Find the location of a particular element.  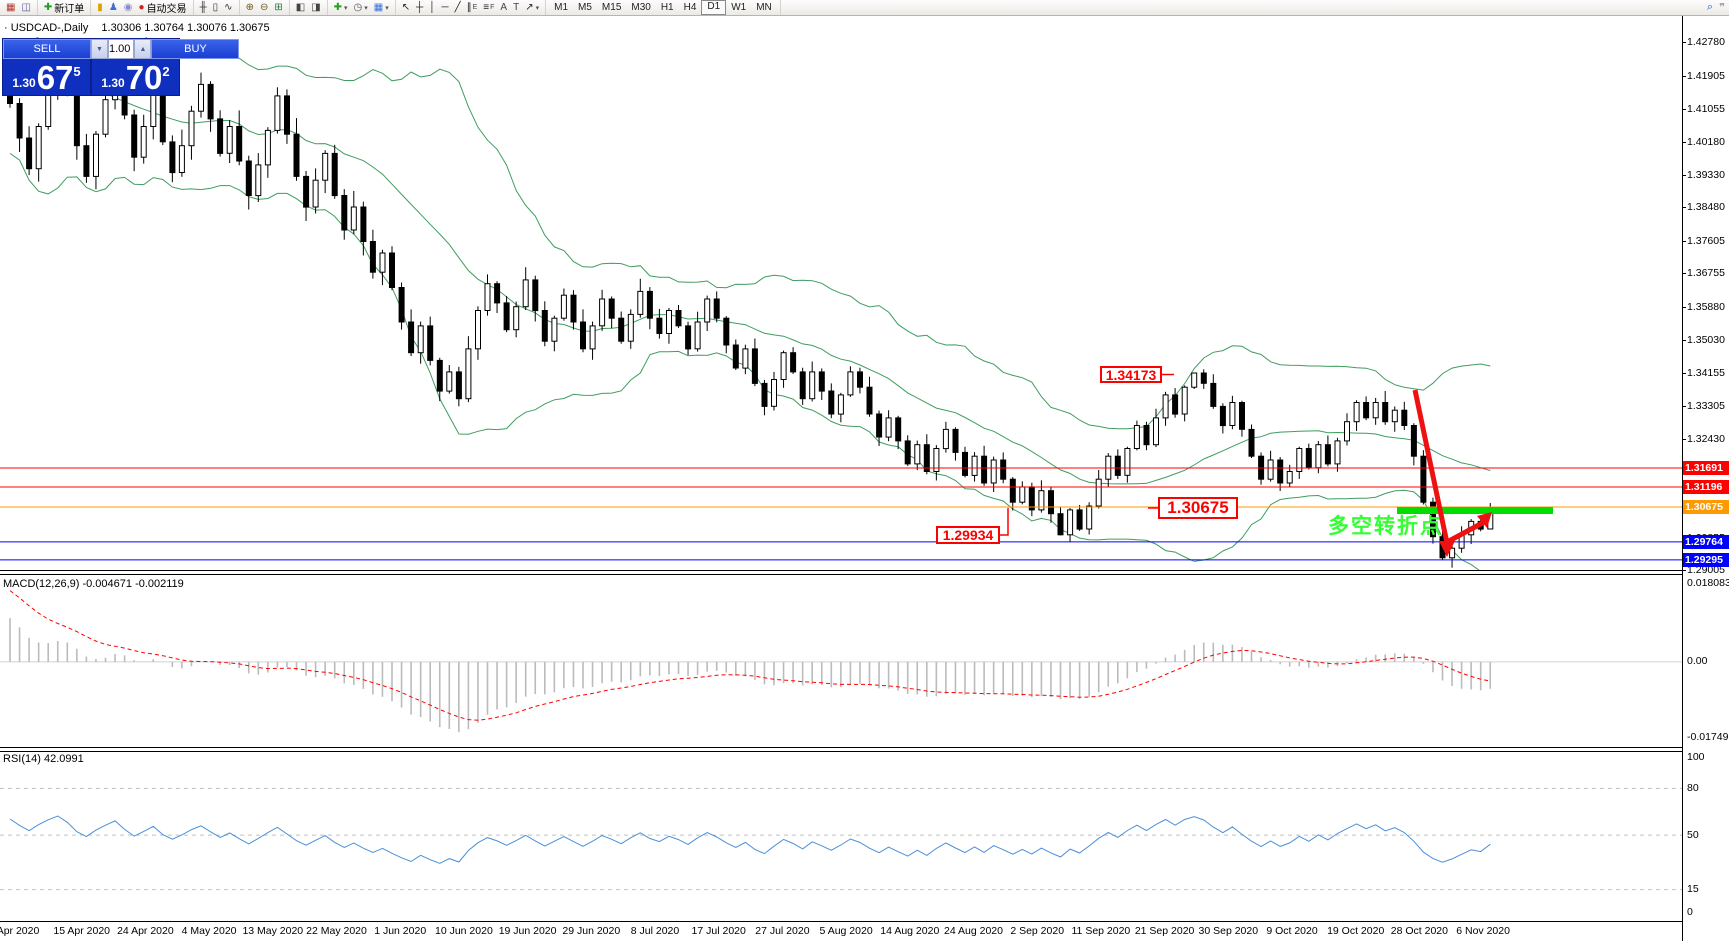

price-axis-tick: 1.42780 is located at coordinates (1703, 42).